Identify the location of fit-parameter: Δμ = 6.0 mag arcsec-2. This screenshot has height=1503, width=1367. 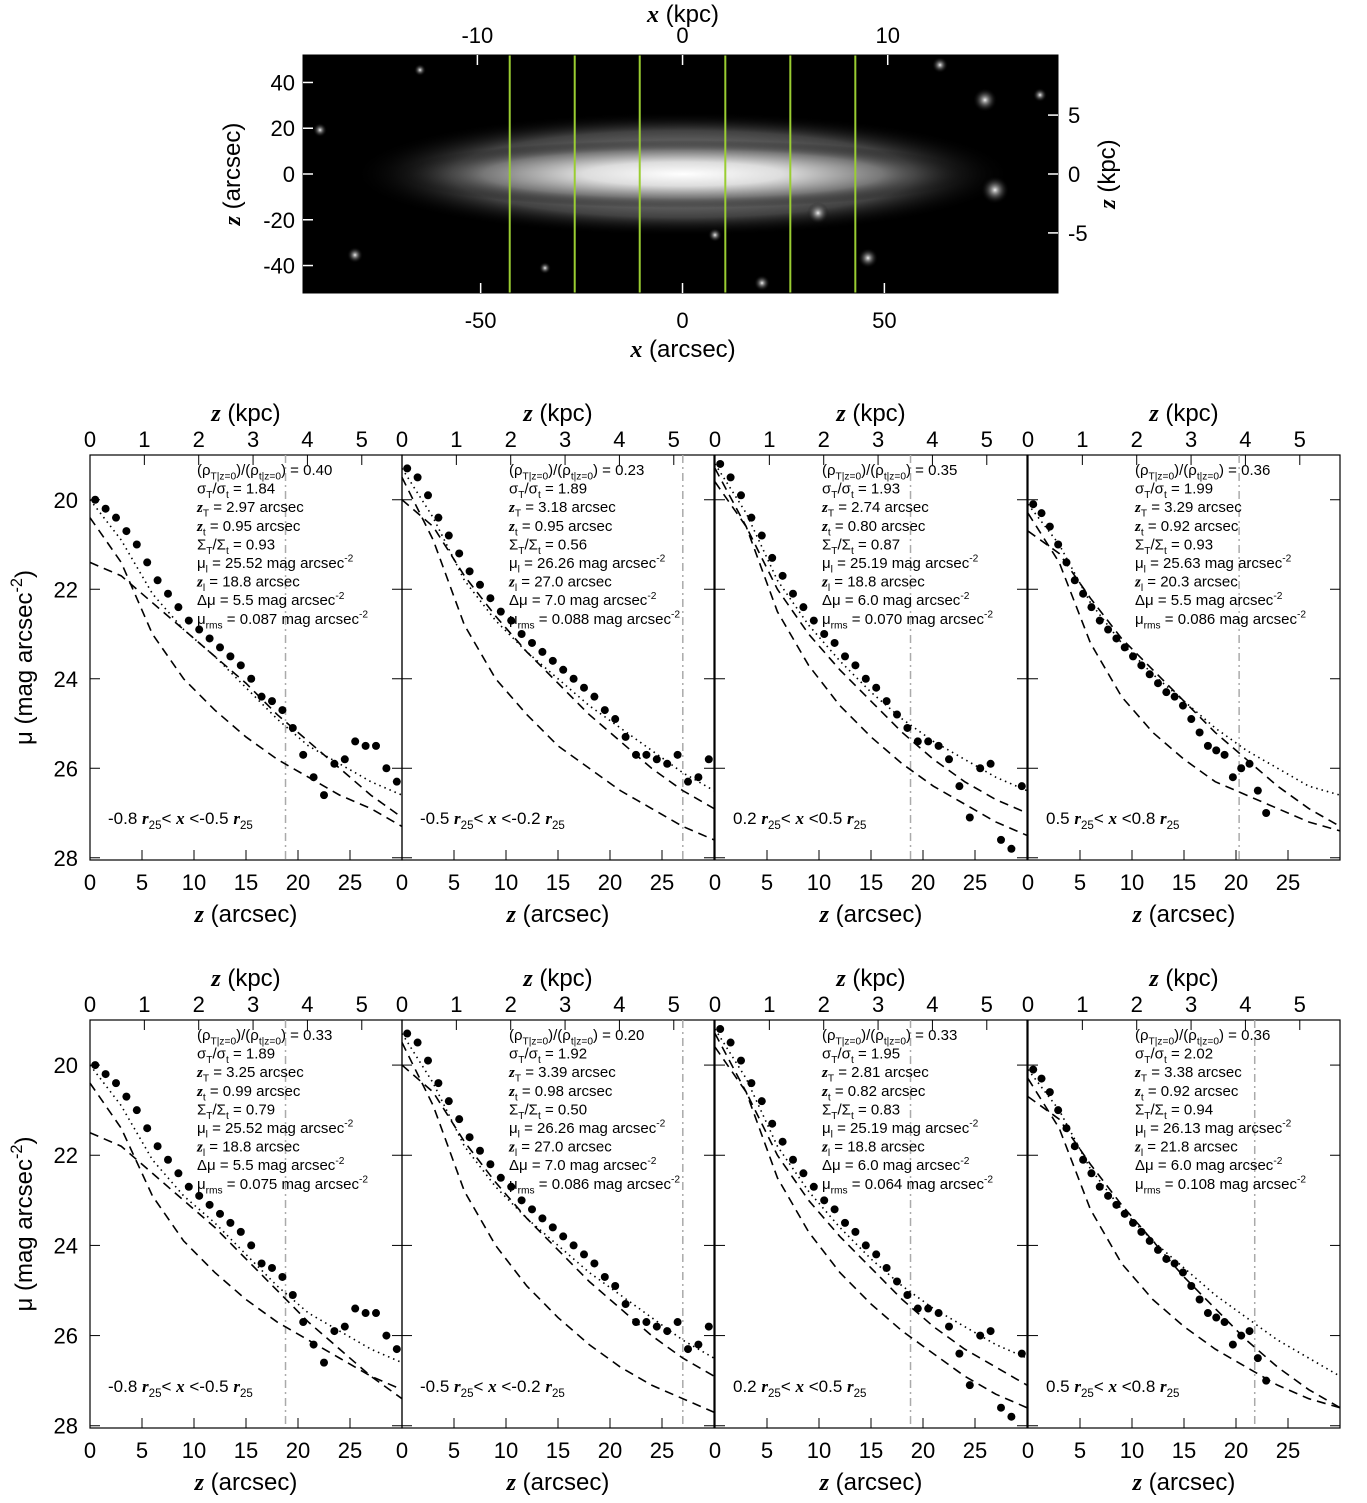
(1209, 1165).